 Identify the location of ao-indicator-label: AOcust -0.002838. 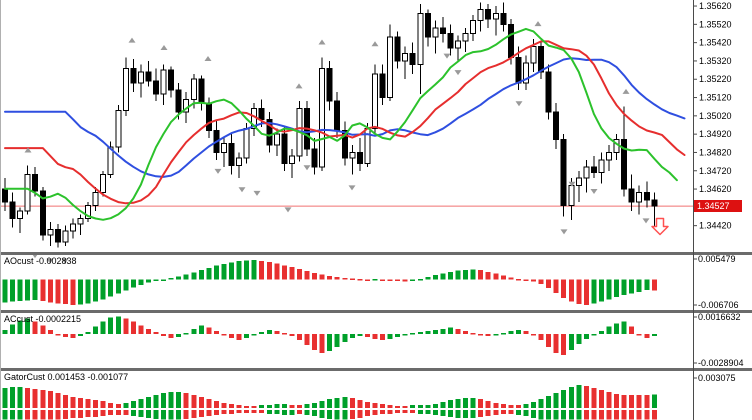
(40, 261).